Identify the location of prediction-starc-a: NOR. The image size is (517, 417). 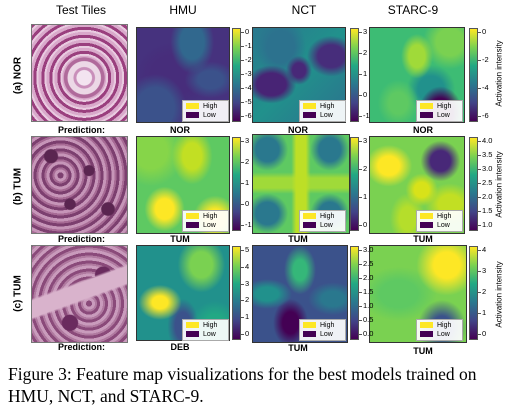
(423, 130).